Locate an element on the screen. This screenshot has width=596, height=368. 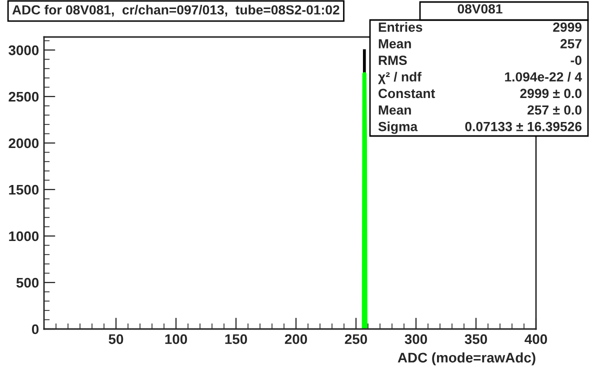
y-tick-label: 1500 is located at coordinates (24, 189).